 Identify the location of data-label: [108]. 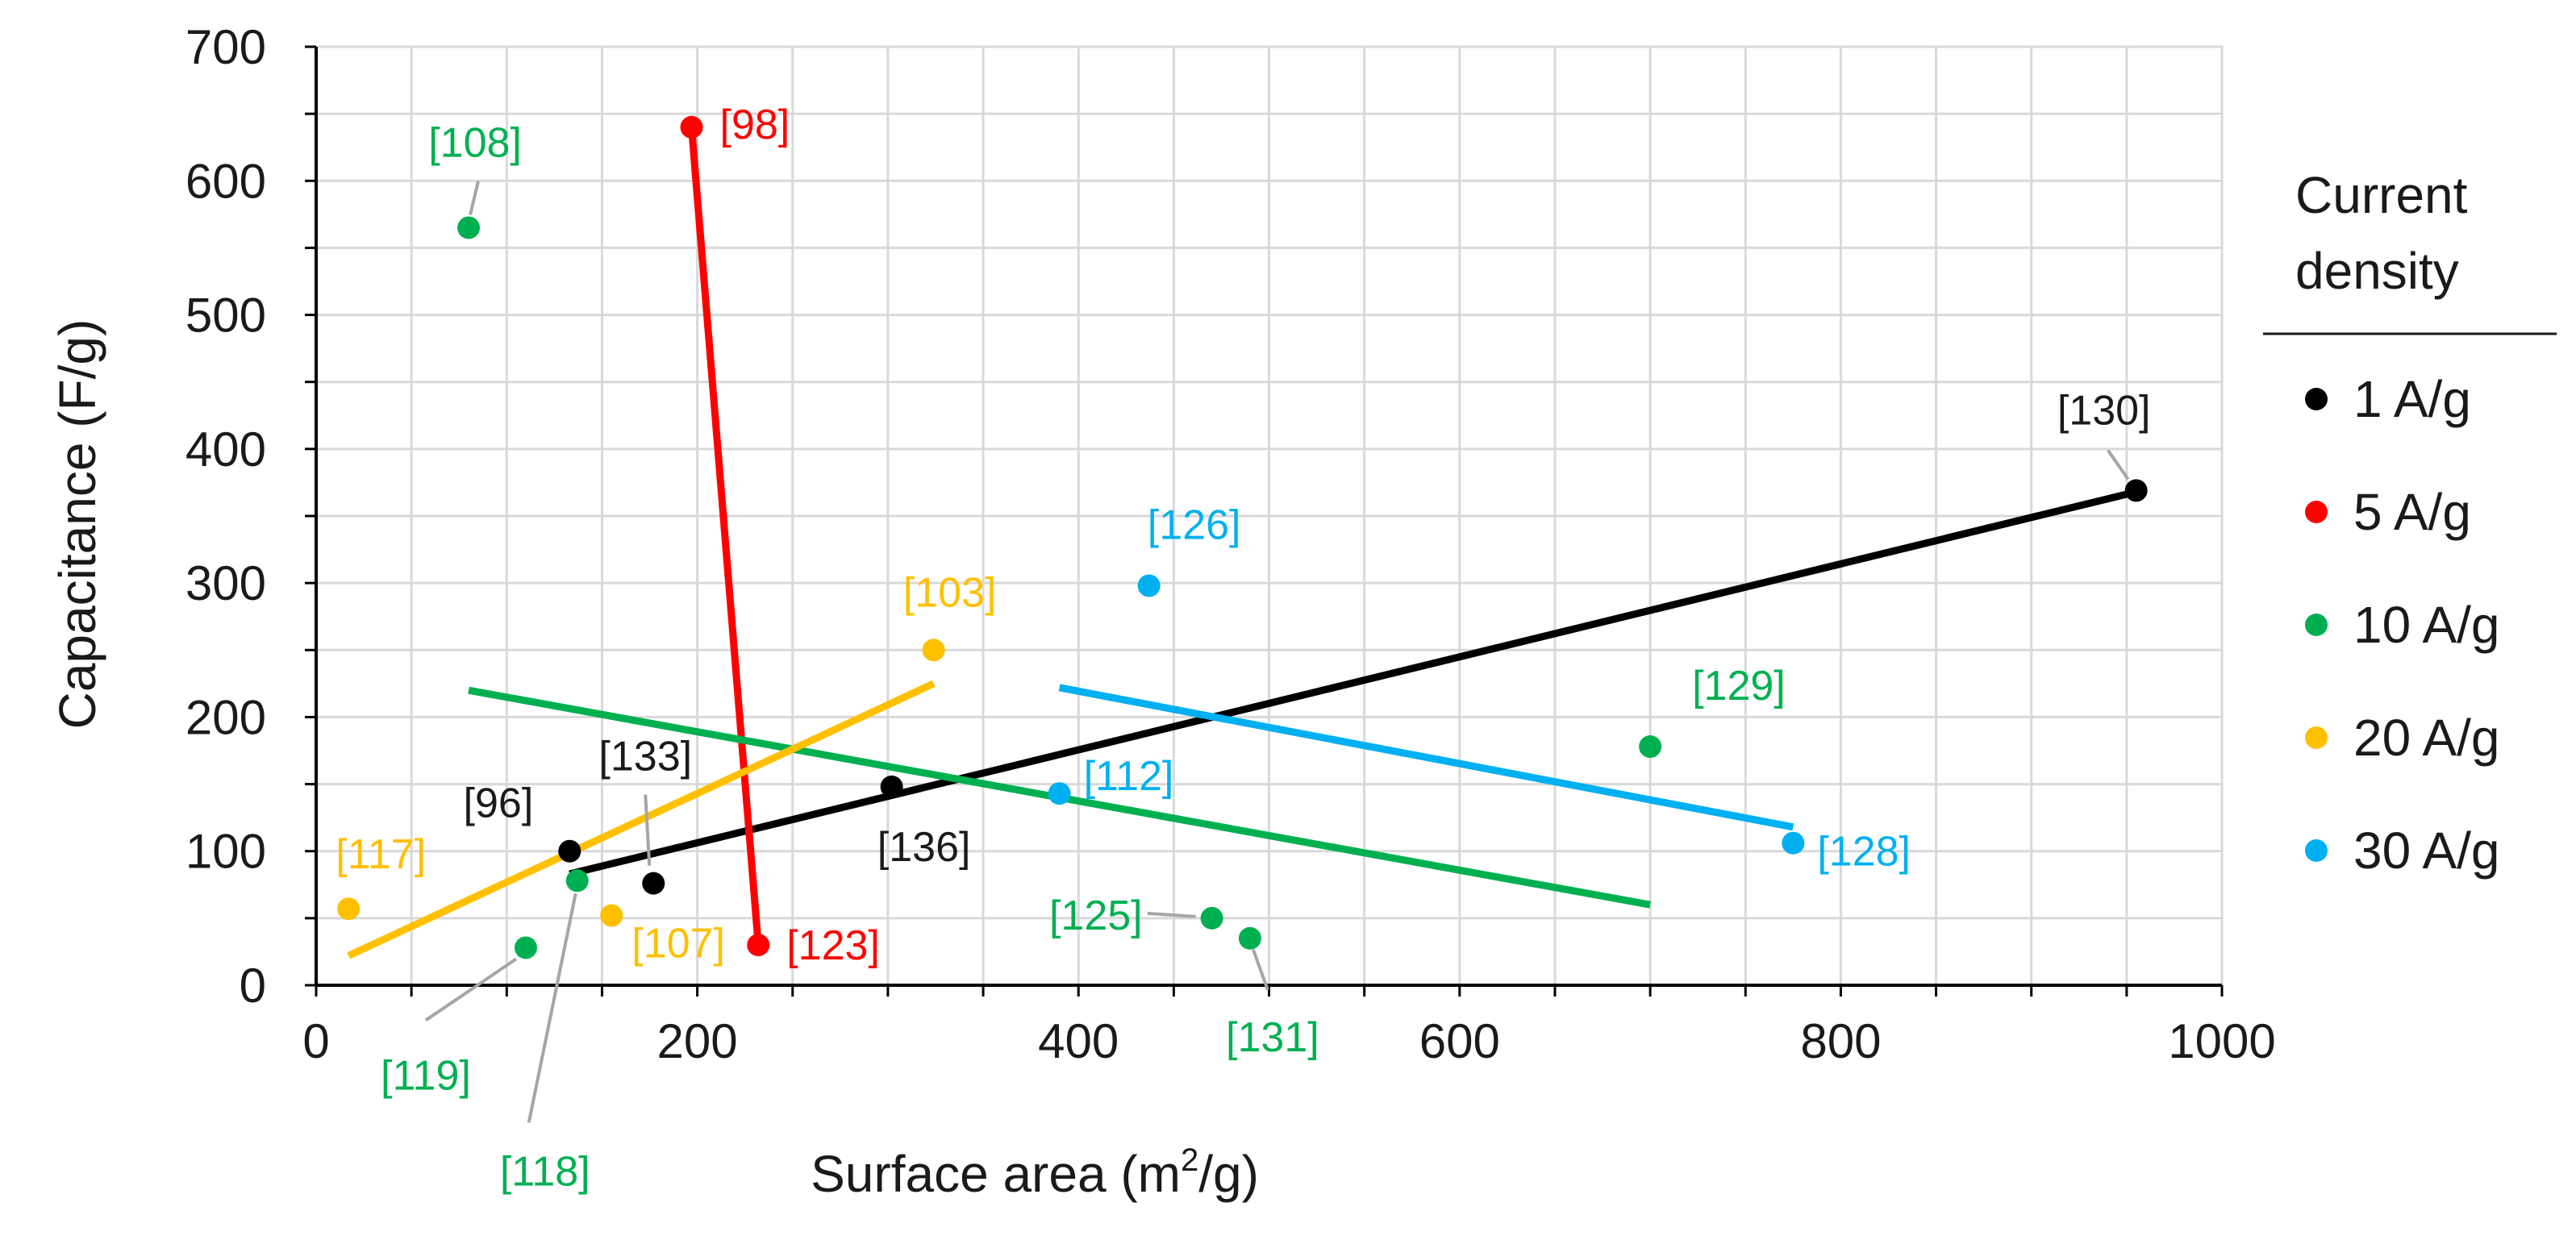
(475, 142).